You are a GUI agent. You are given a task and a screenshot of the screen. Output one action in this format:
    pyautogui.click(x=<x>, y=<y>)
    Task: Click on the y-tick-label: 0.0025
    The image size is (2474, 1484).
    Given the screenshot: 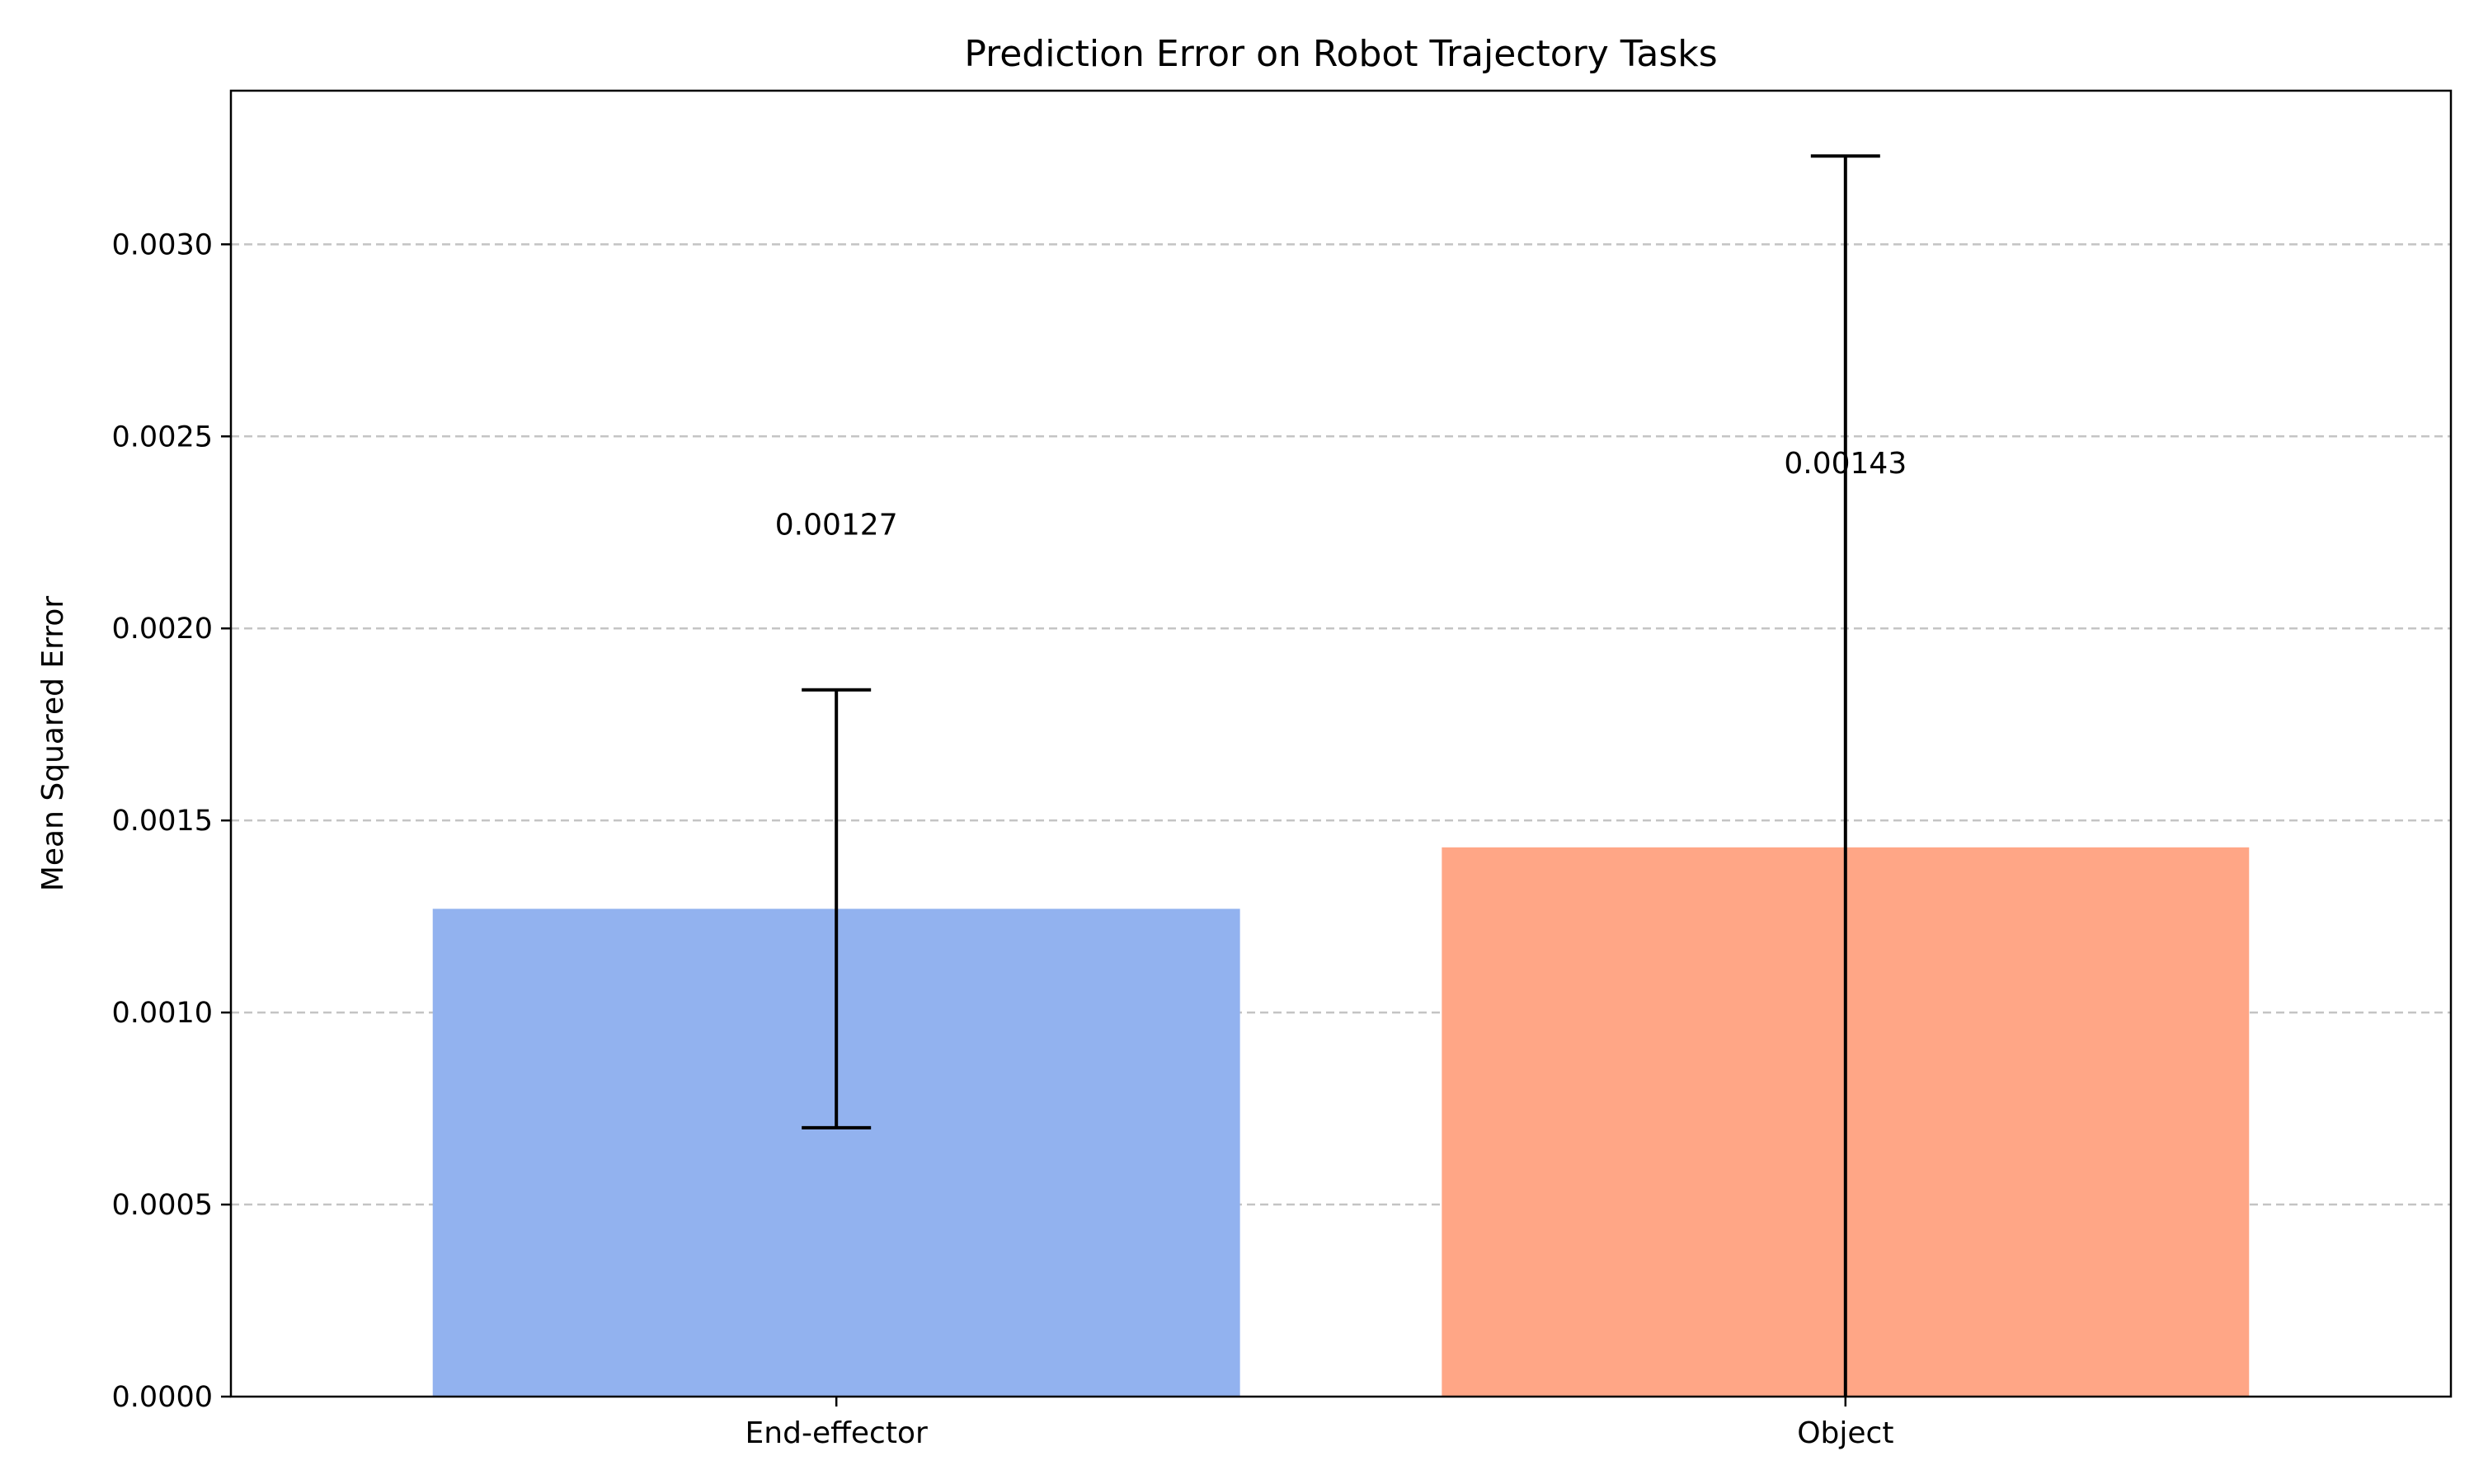 What is the action you would take?
    pyautogui.click(x=162, y=436)
    